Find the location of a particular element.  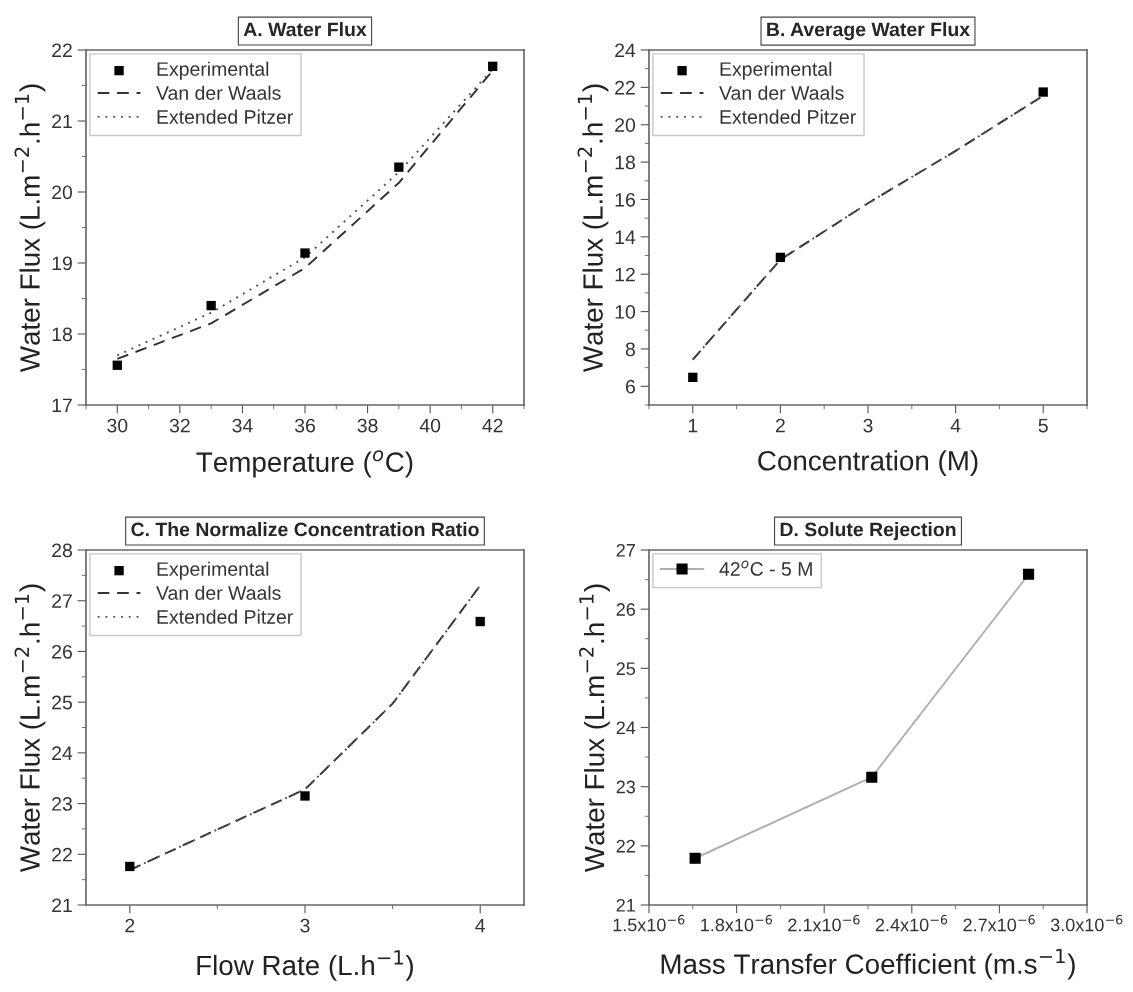

x-tick-label: 32 is located at coordinates (179, 425).